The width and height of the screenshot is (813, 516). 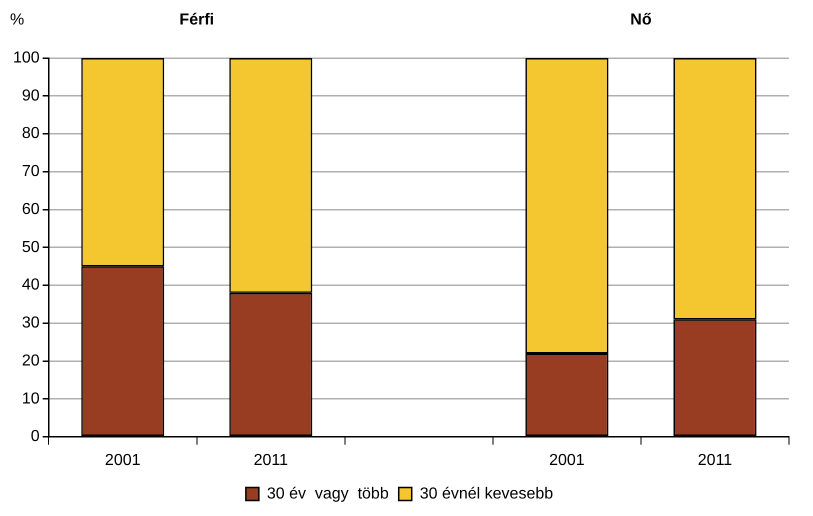 What do you see at coordinates (26, 57) in the screenshot?
I see `y-tick-label: 100` at bounding box center [26, 57].